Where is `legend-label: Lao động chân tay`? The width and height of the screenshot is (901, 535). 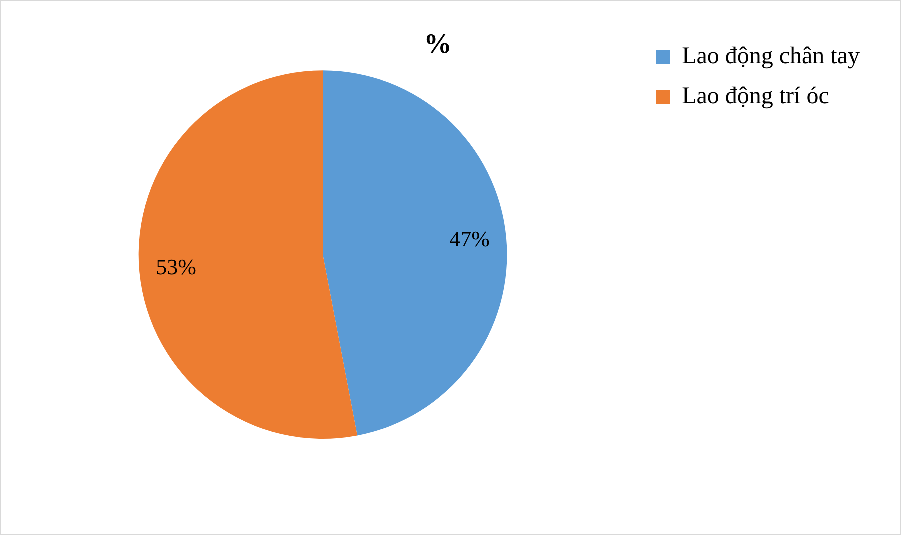
legend-label: Lao động chân tay is located at coordinates (771, 56).